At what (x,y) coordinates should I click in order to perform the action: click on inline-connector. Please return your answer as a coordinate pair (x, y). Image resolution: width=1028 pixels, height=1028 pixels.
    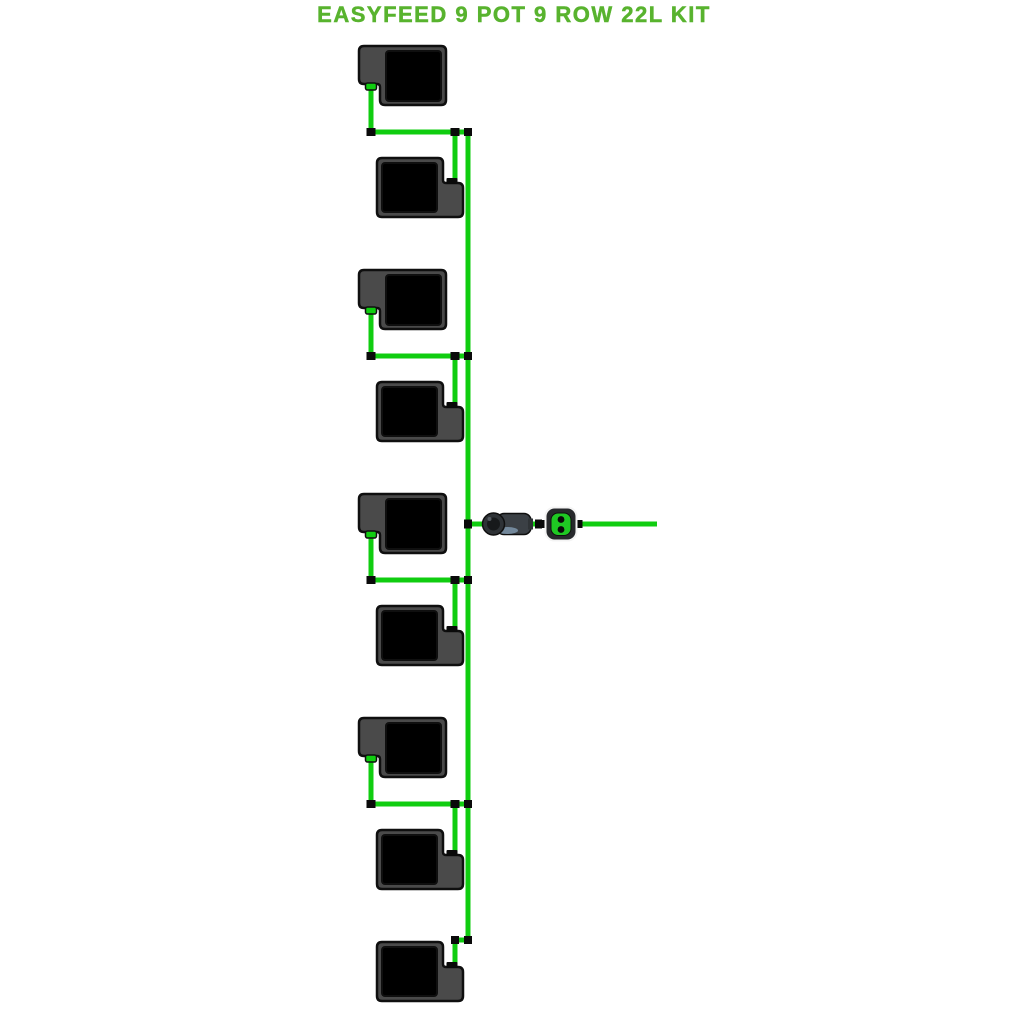
    Looking at the image, I should click on (507, 524).